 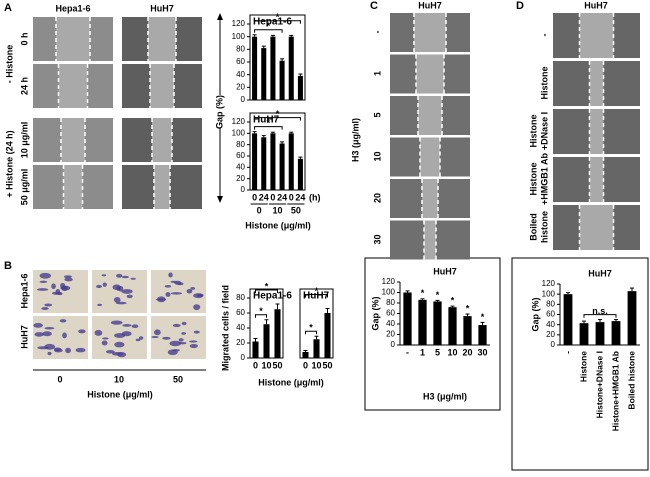 What do you see at coordinates (225, 328) in the screenshot?
I see `y-label: Migrated cells / field` at bounding box center [225, 328].